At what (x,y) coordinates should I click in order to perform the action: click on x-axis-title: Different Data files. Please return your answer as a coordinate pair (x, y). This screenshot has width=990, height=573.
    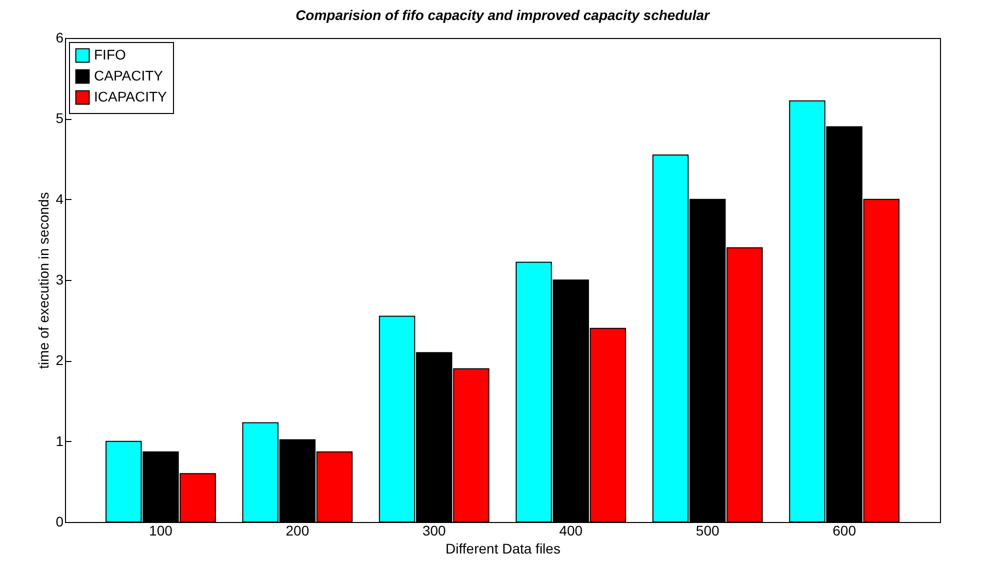
    Looking at the image, I should click on (503, 548).